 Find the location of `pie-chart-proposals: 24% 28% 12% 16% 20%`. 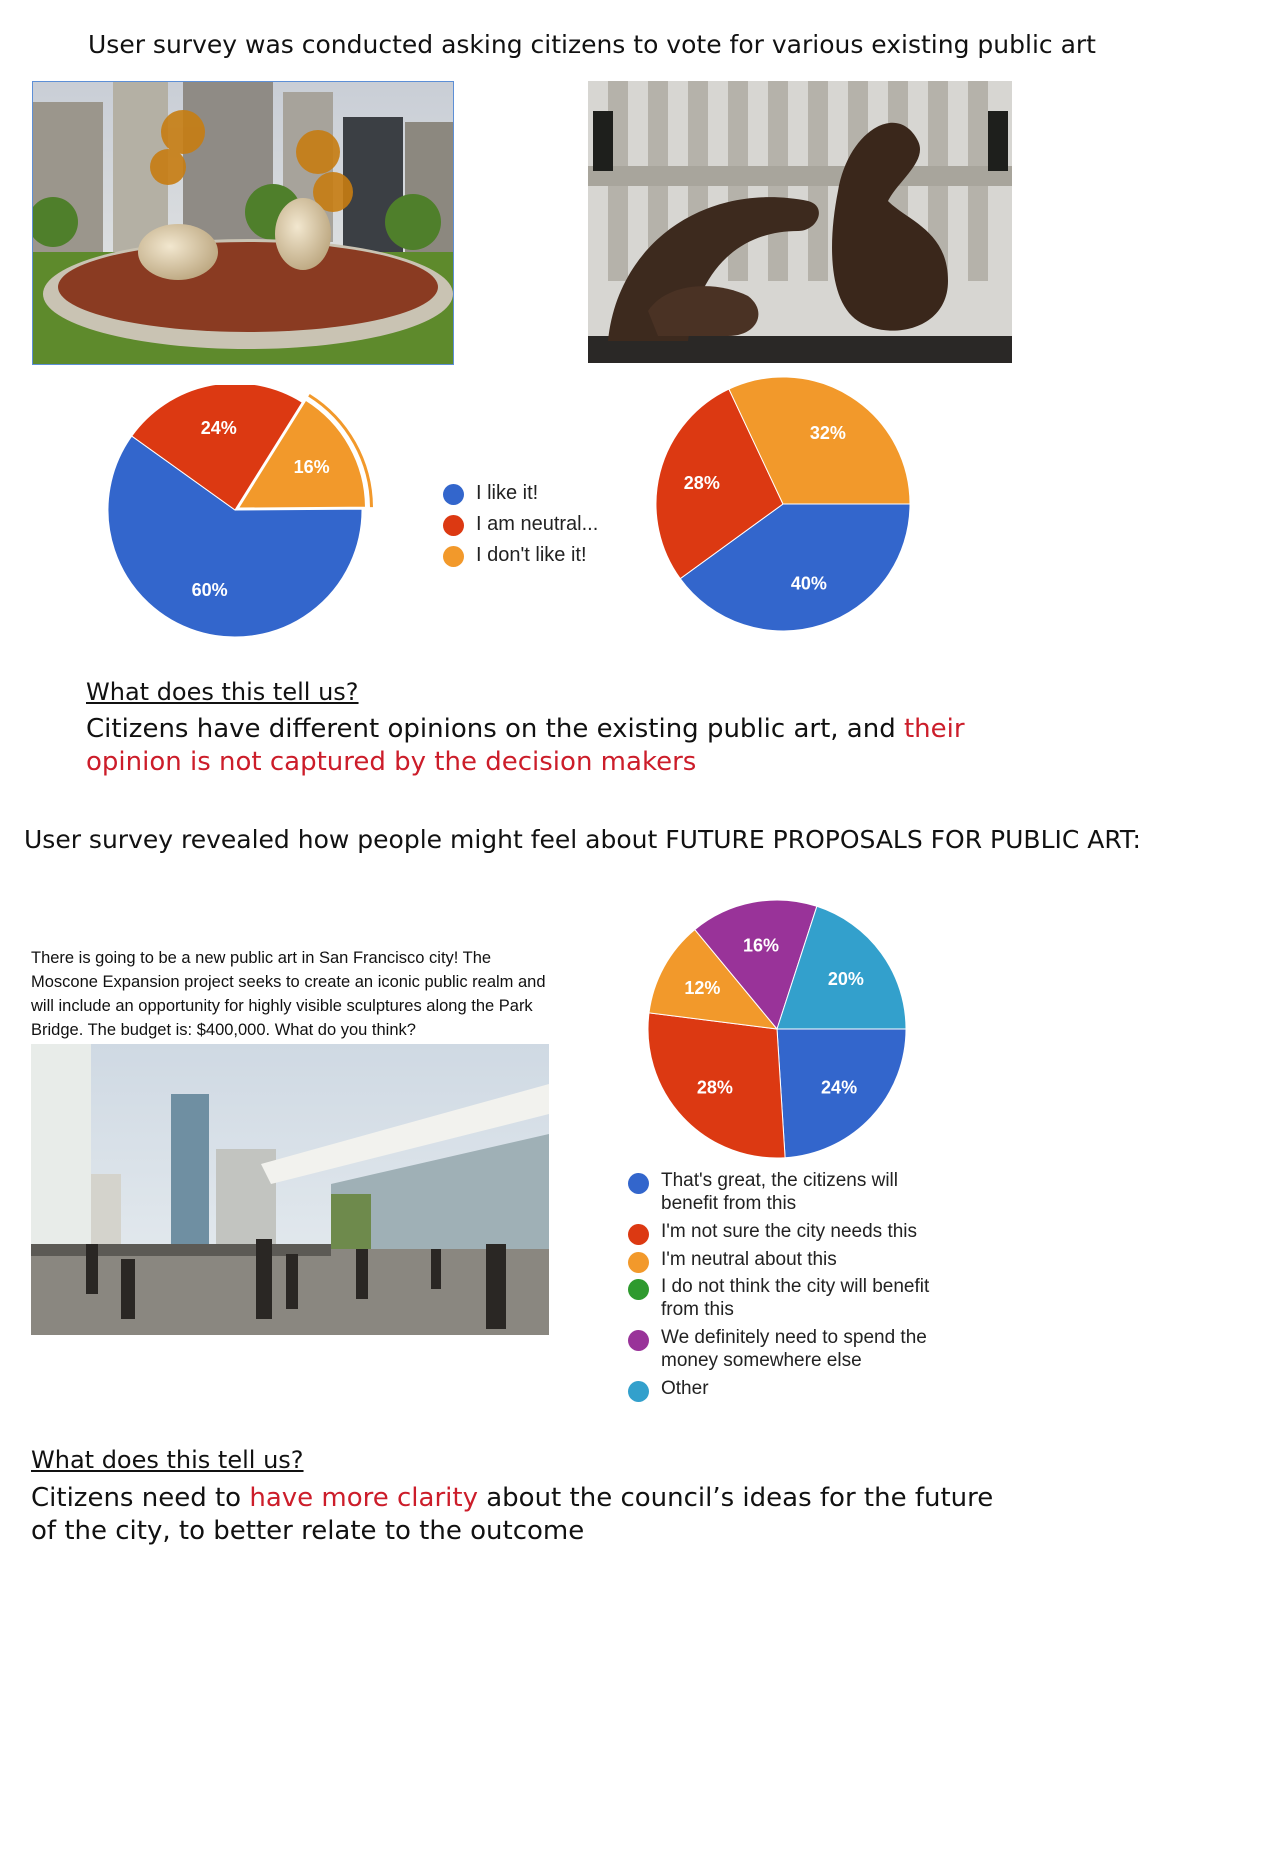

pie-chart-proposals: 24% 28% 12% 16% 20% is located at coordinates (777, 1029).